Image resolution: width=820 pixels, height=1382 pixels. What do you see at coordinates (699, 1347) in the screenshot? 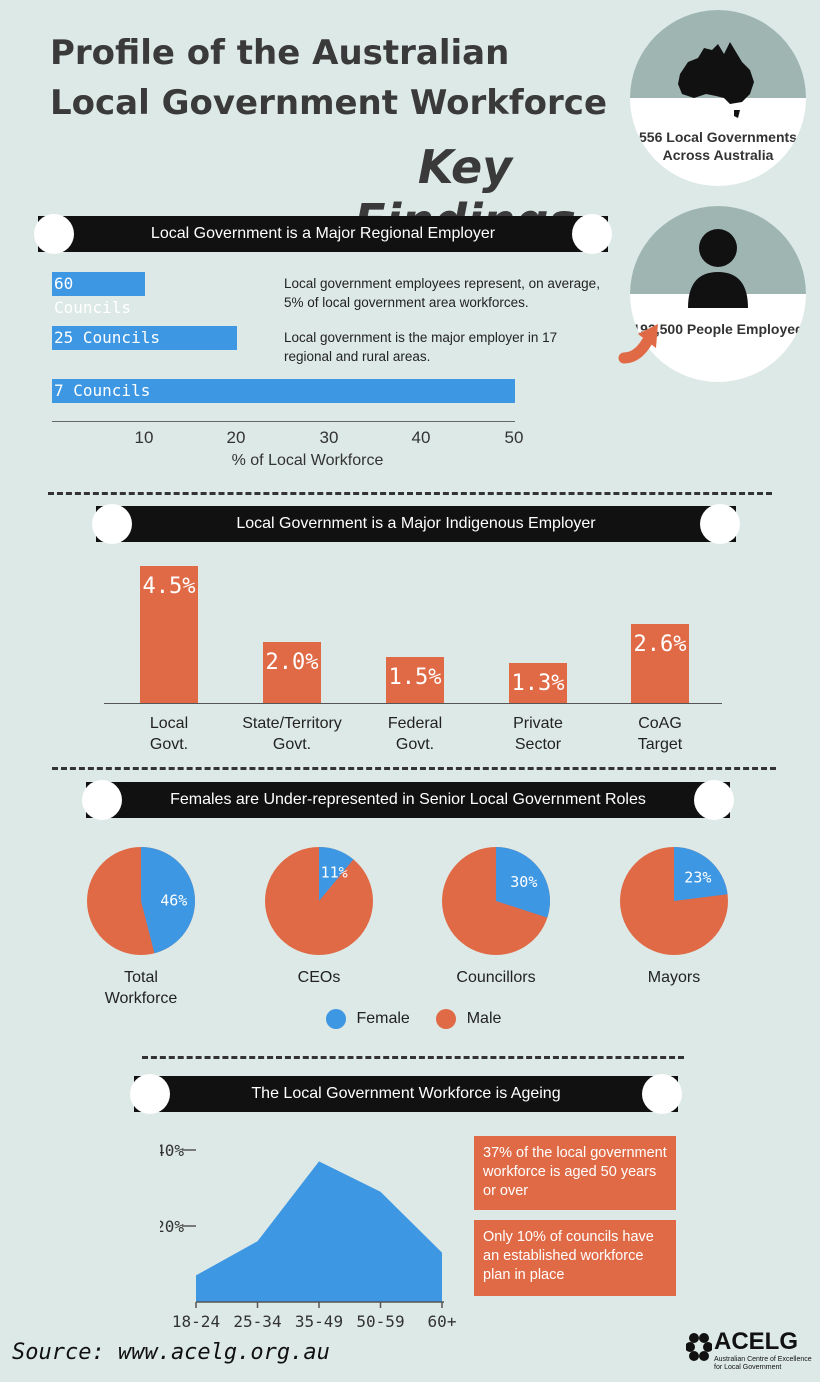
I see `logo-mark-icon` at bounding box center [699, 1347].